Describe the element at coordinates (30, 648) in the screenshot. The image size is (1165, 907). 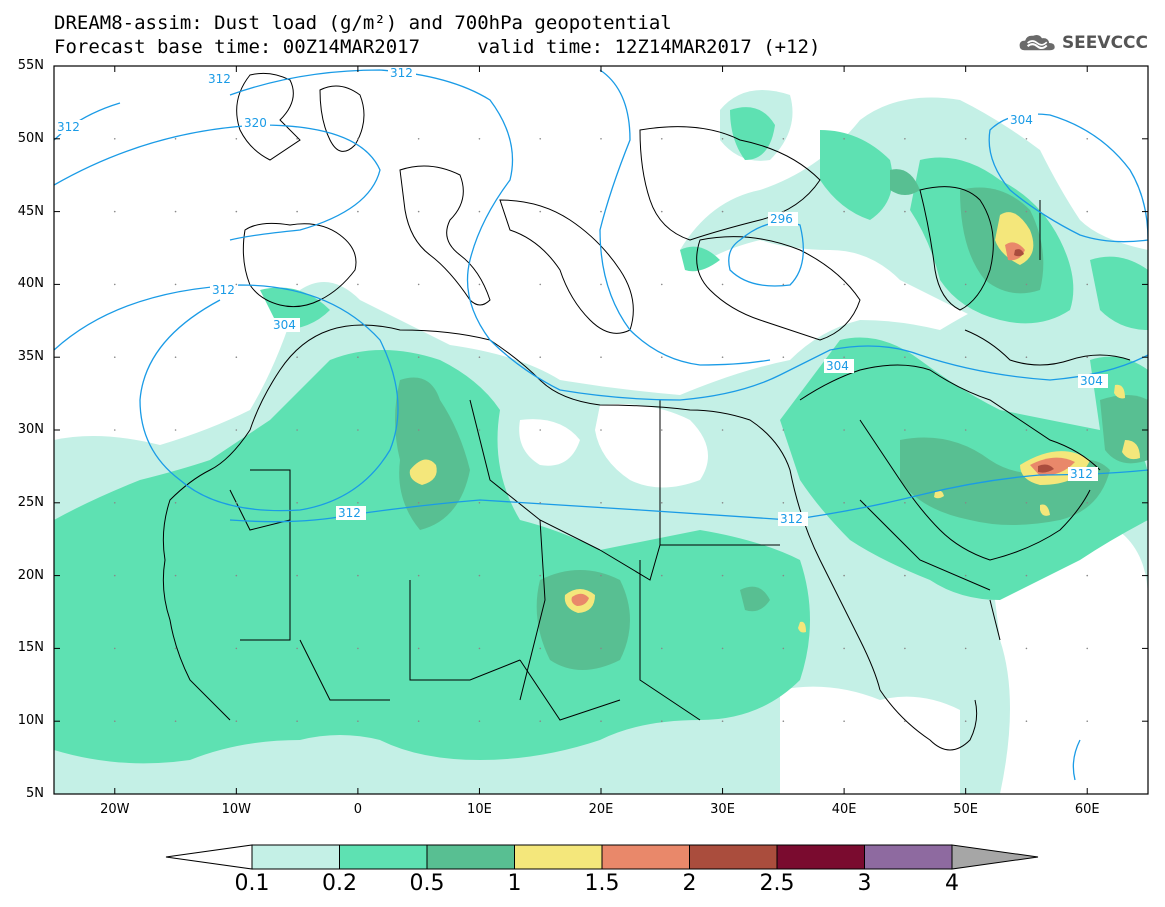
I see `latitude-label: 15N` at that location.